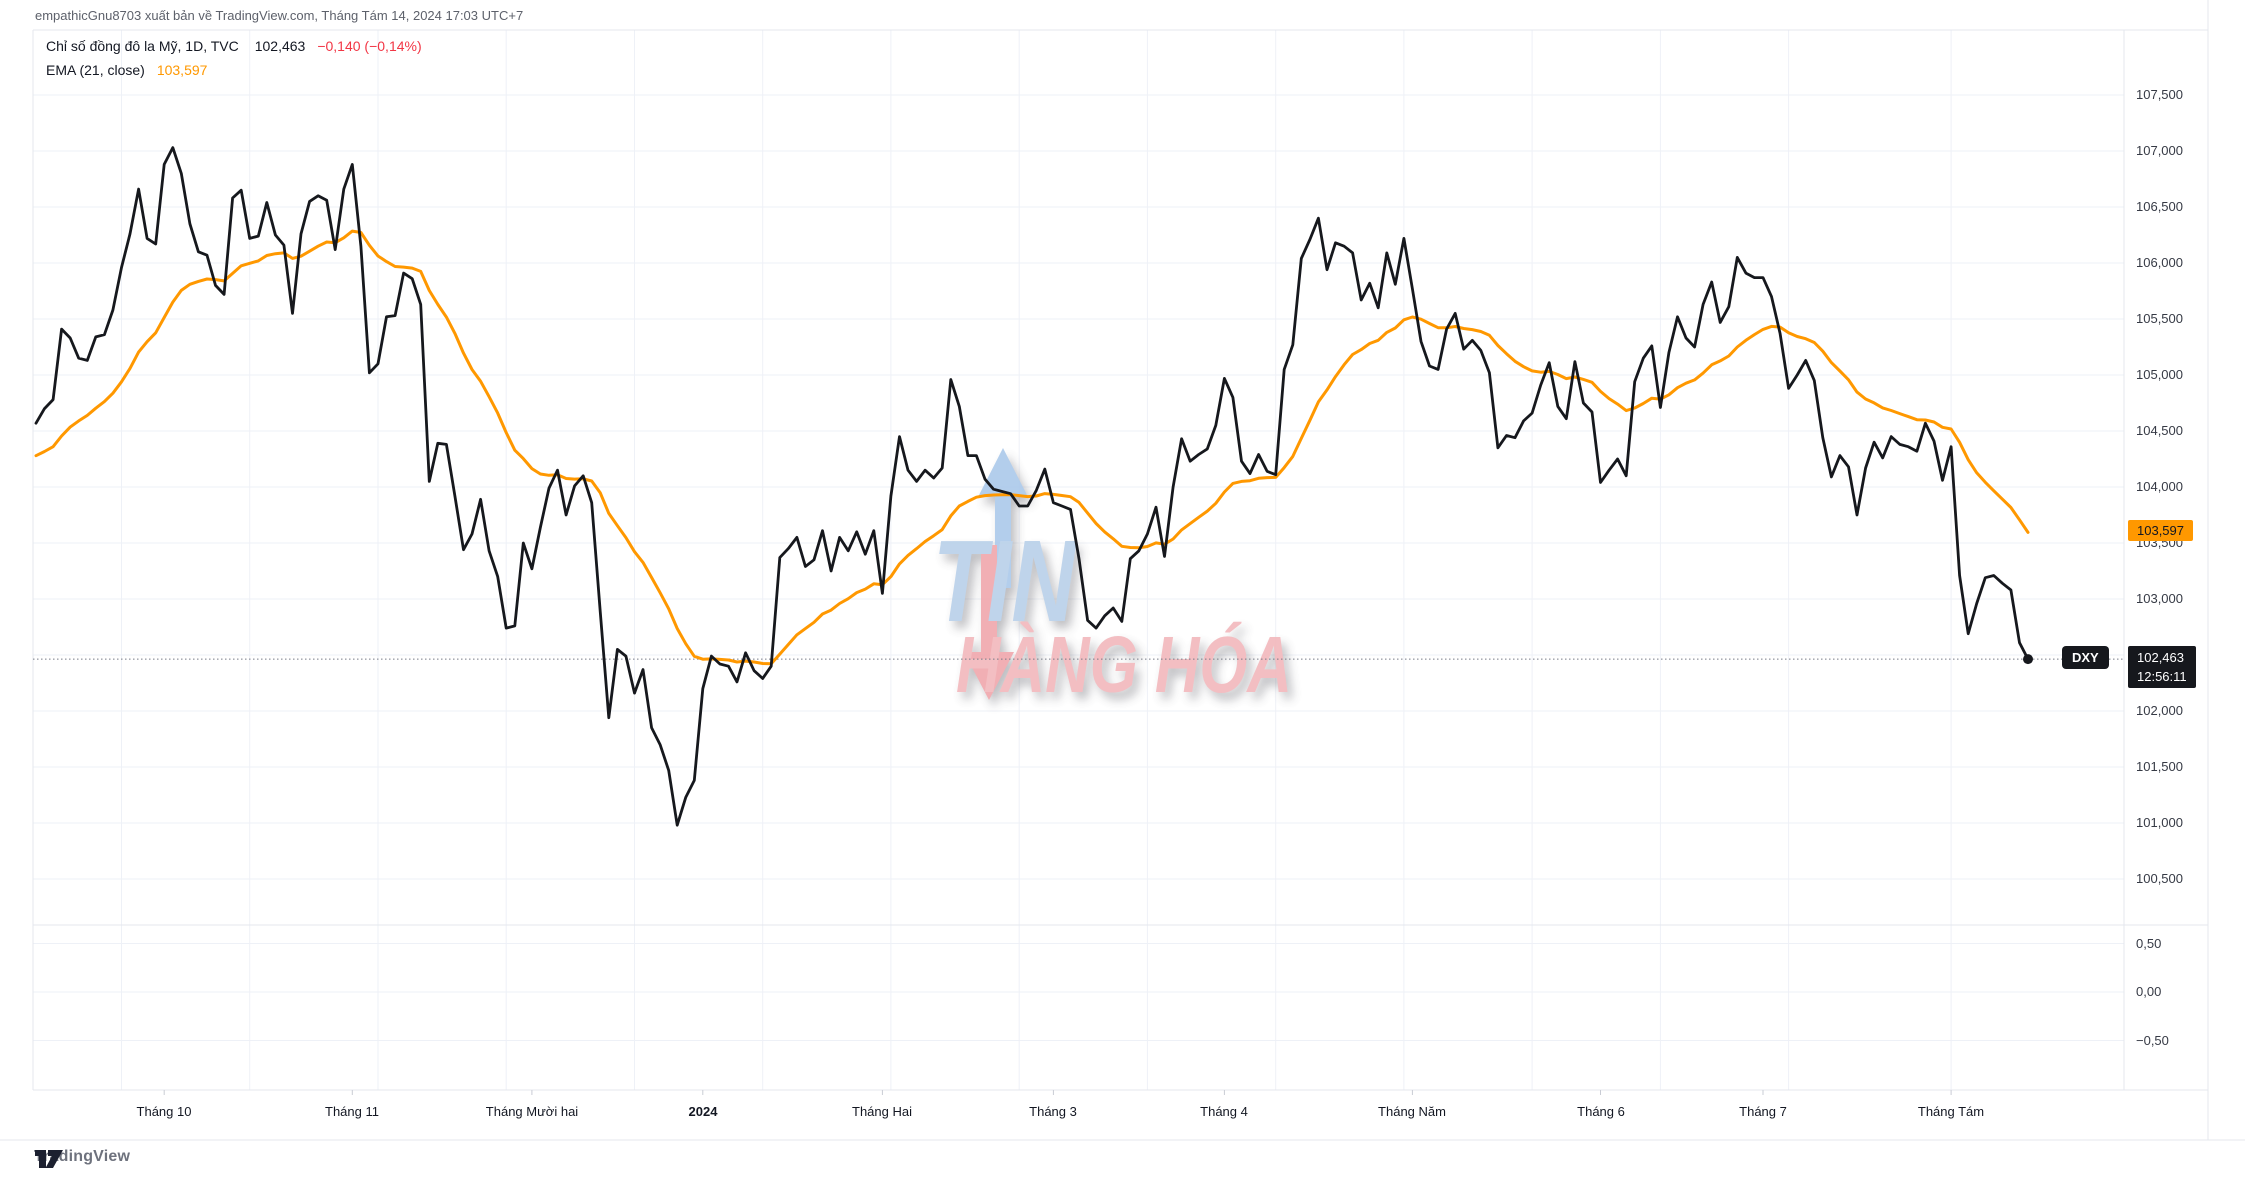 This screenshot has height=1194, width=2245. Describe the element at coordinates (369, 46) in the screenshot. I see `symbol-change: −0,140 (−0,14%)` at that location.